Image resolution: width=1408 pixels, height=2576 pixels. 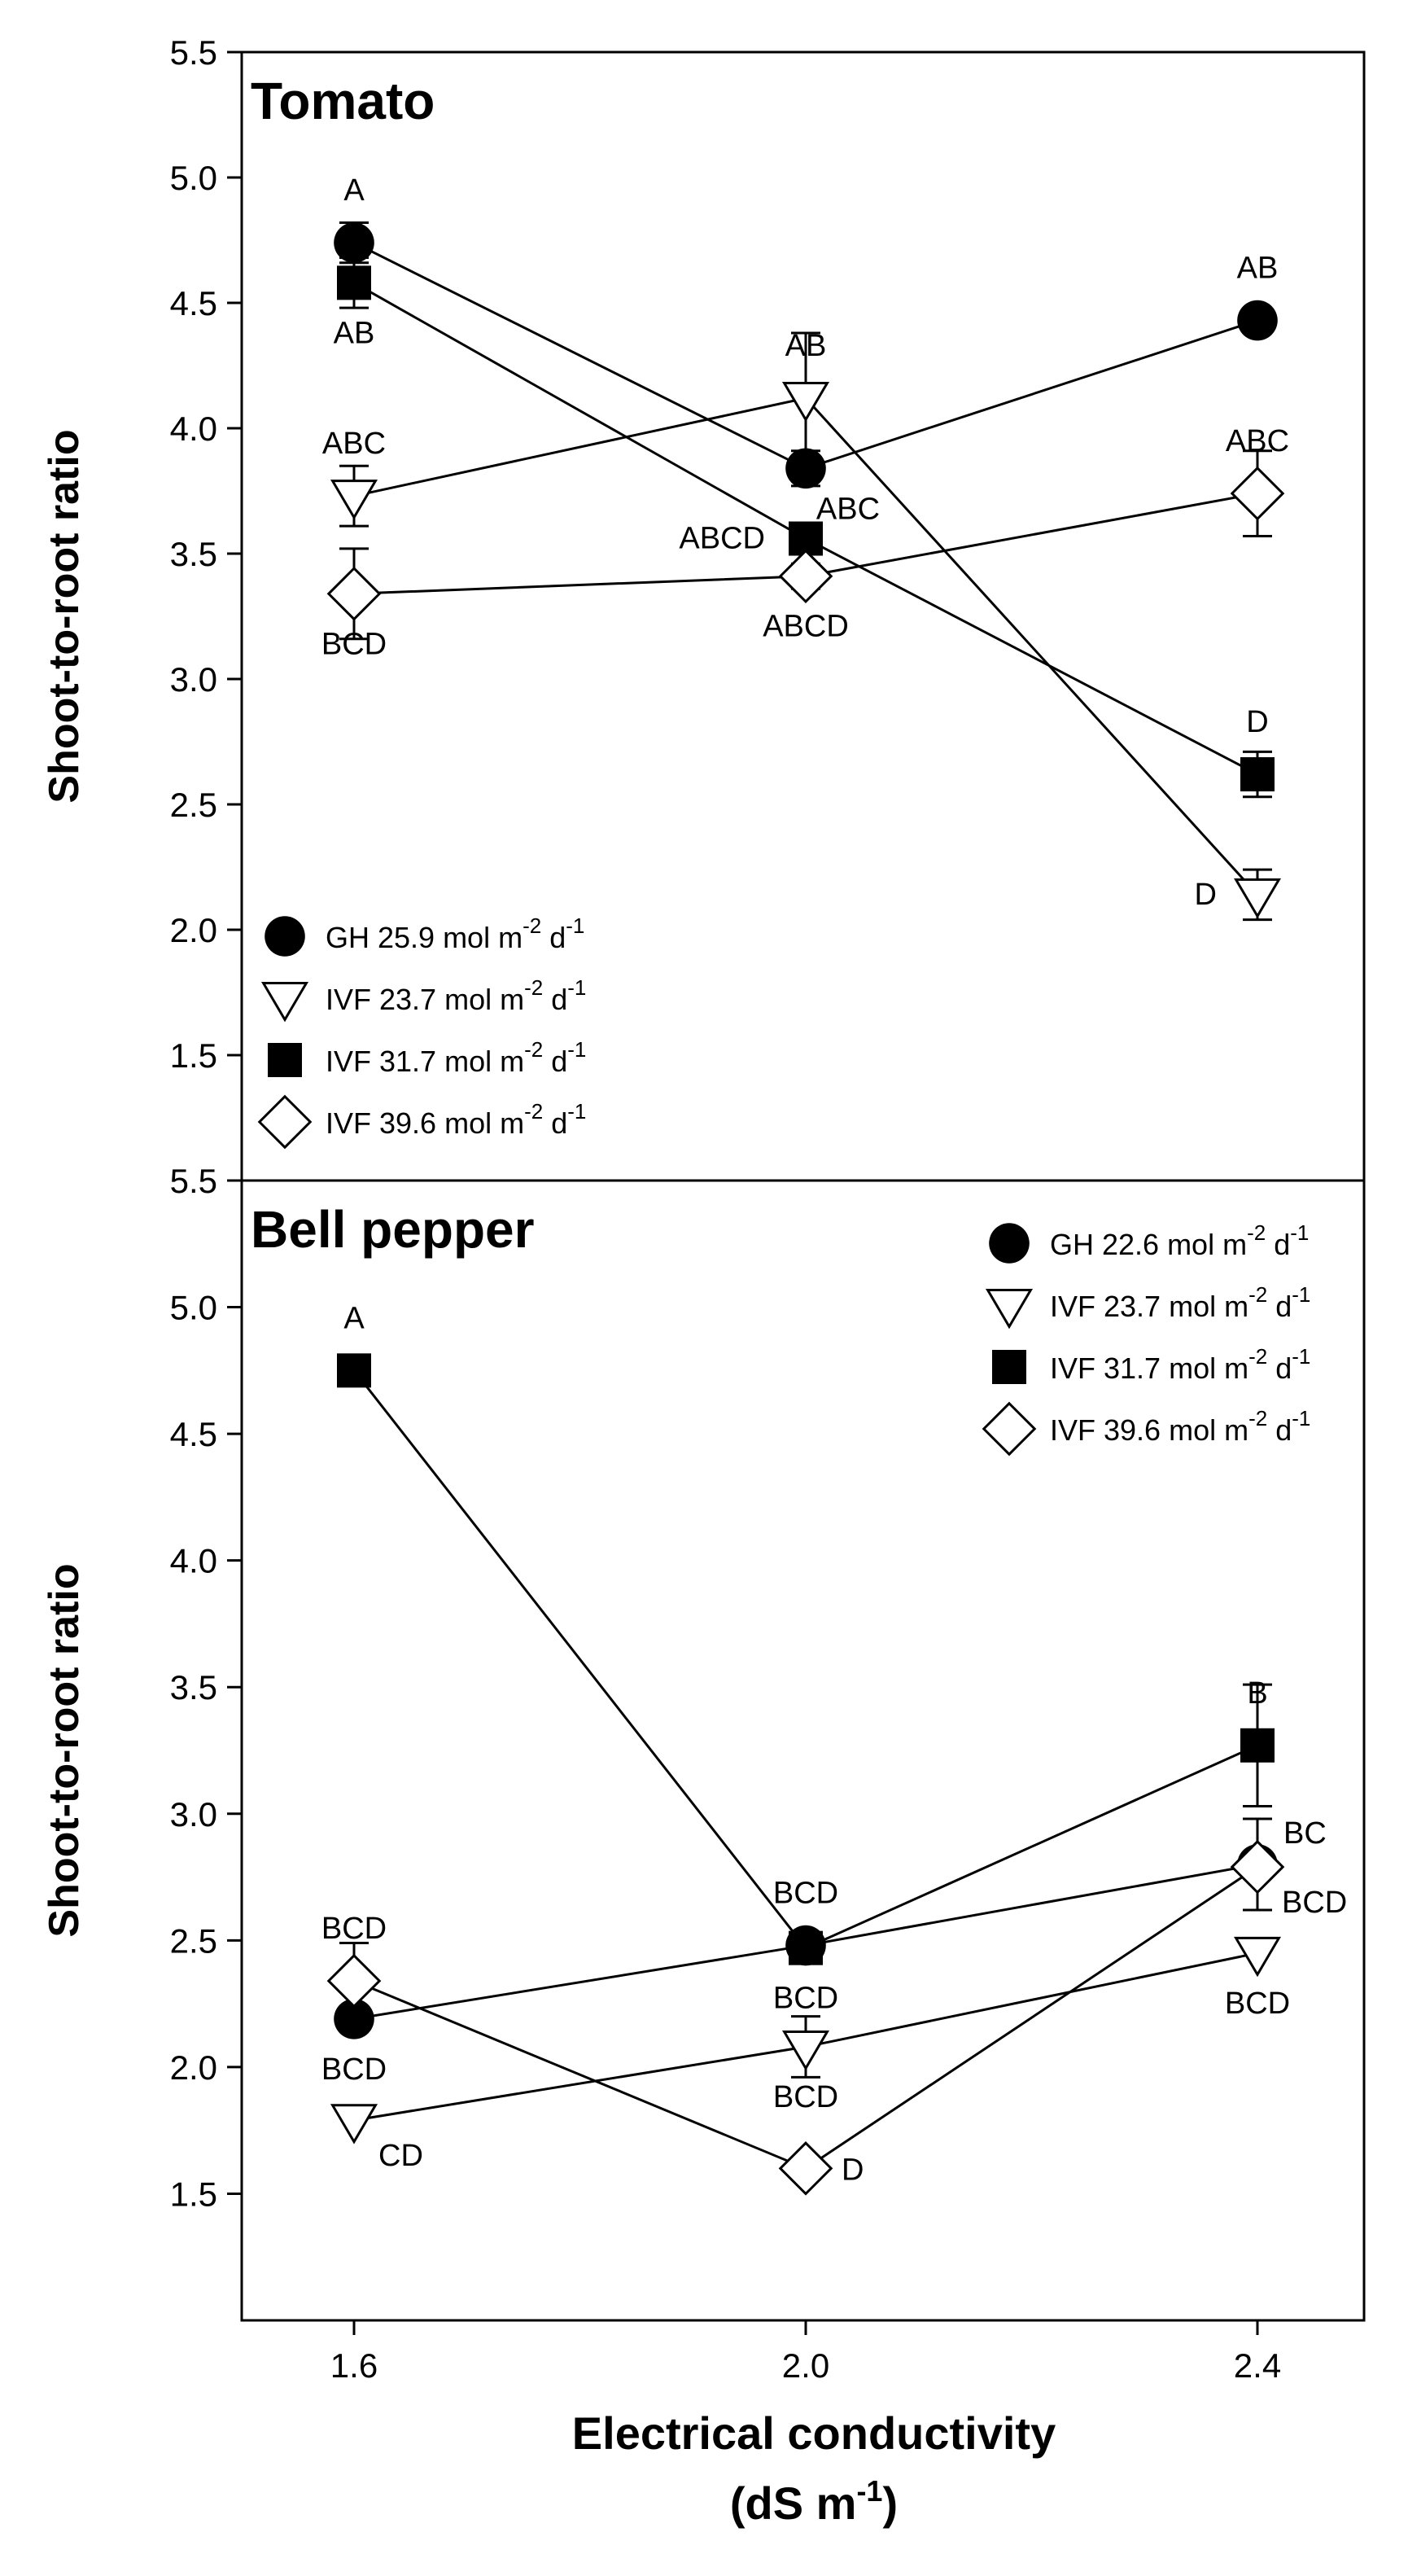 What do you see at coordinates (1258, 2365) in the screenshot?
I see `x-tick-label: 2.4` at bounding box center [1258, 2365].